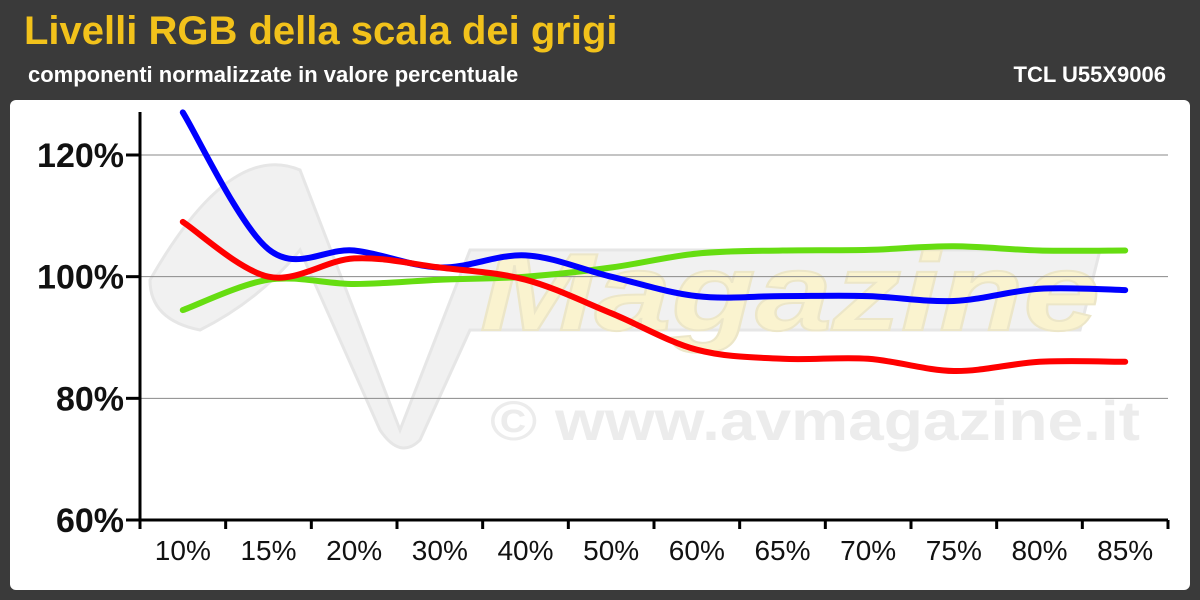 This screenshot has width=1200, height=600. What do you see at coordinates (354, 550) in the screenshot?
I see `x-tick-label: 20%` at bounding box center [354, 550].